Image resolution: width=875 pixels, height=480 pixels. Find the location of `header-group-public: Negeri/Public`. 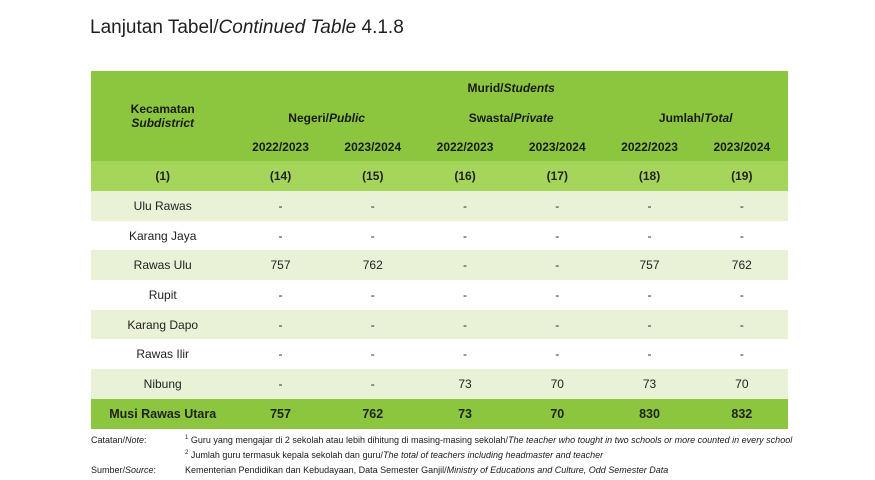

header-group-public: Negeri/Public is located at coordinates (326, 117).